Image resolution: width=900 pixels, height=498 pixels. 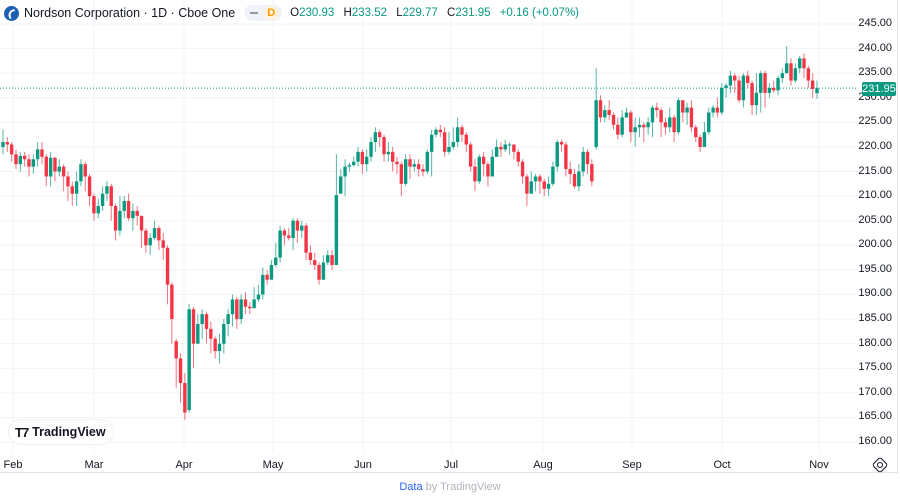 I want to click on price-tick: 225.00, so click(x=875, y=121).